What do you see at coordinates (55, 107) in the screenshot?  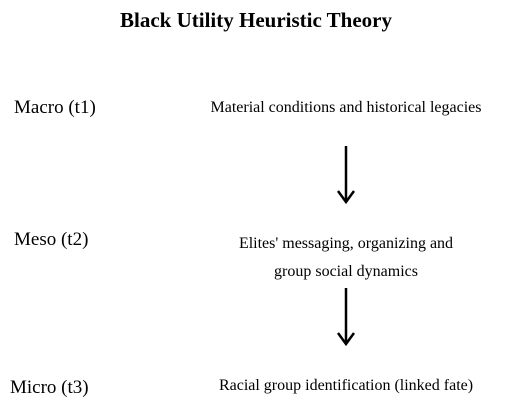 I see `level-label-macro: Macro (t1)` at bounding box center [55, 107].